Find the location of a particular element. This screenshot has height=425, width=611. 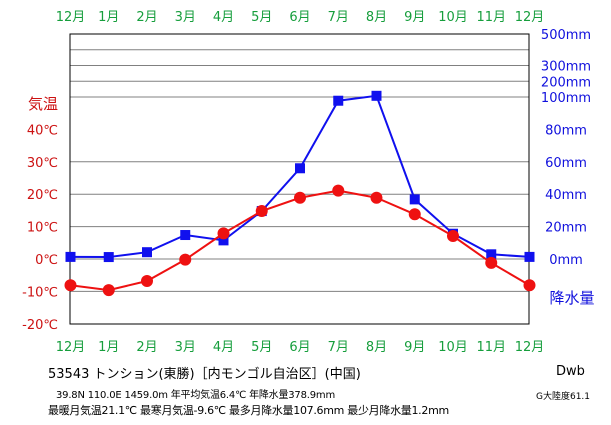

precipitation-axis-label: 降水量 is located at coordinates (571, 298).